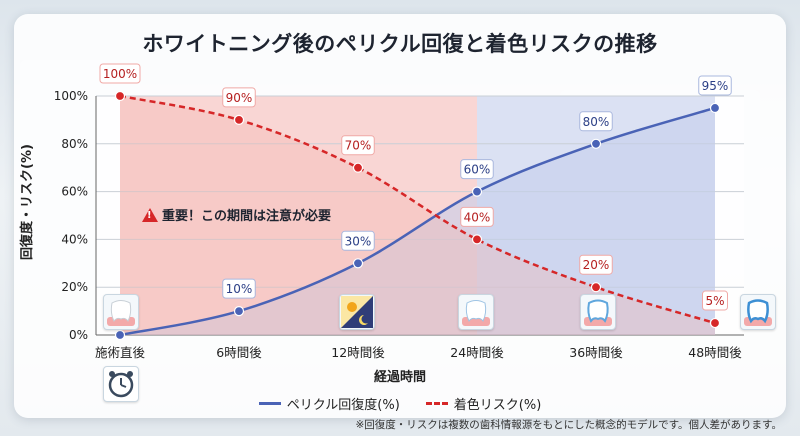 This screenshot has width=800, height=436. I want to click on recovery-data-label: 30%, so click(358, 241).